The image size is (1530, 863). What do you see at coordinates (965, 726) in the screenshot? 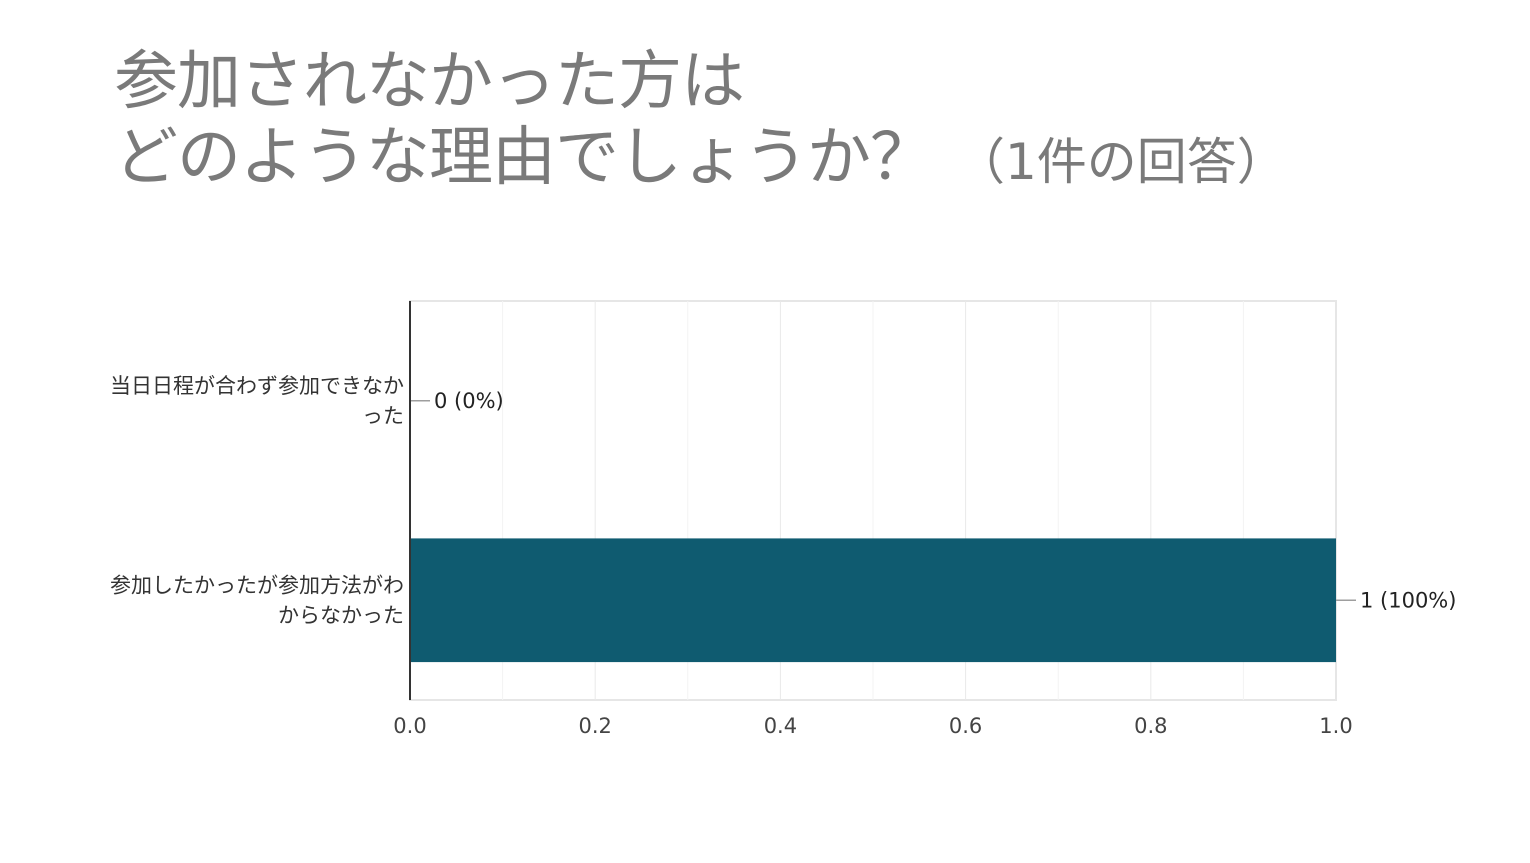
I see `x-tick-label: 0.6` at bounding box center [965, 726].